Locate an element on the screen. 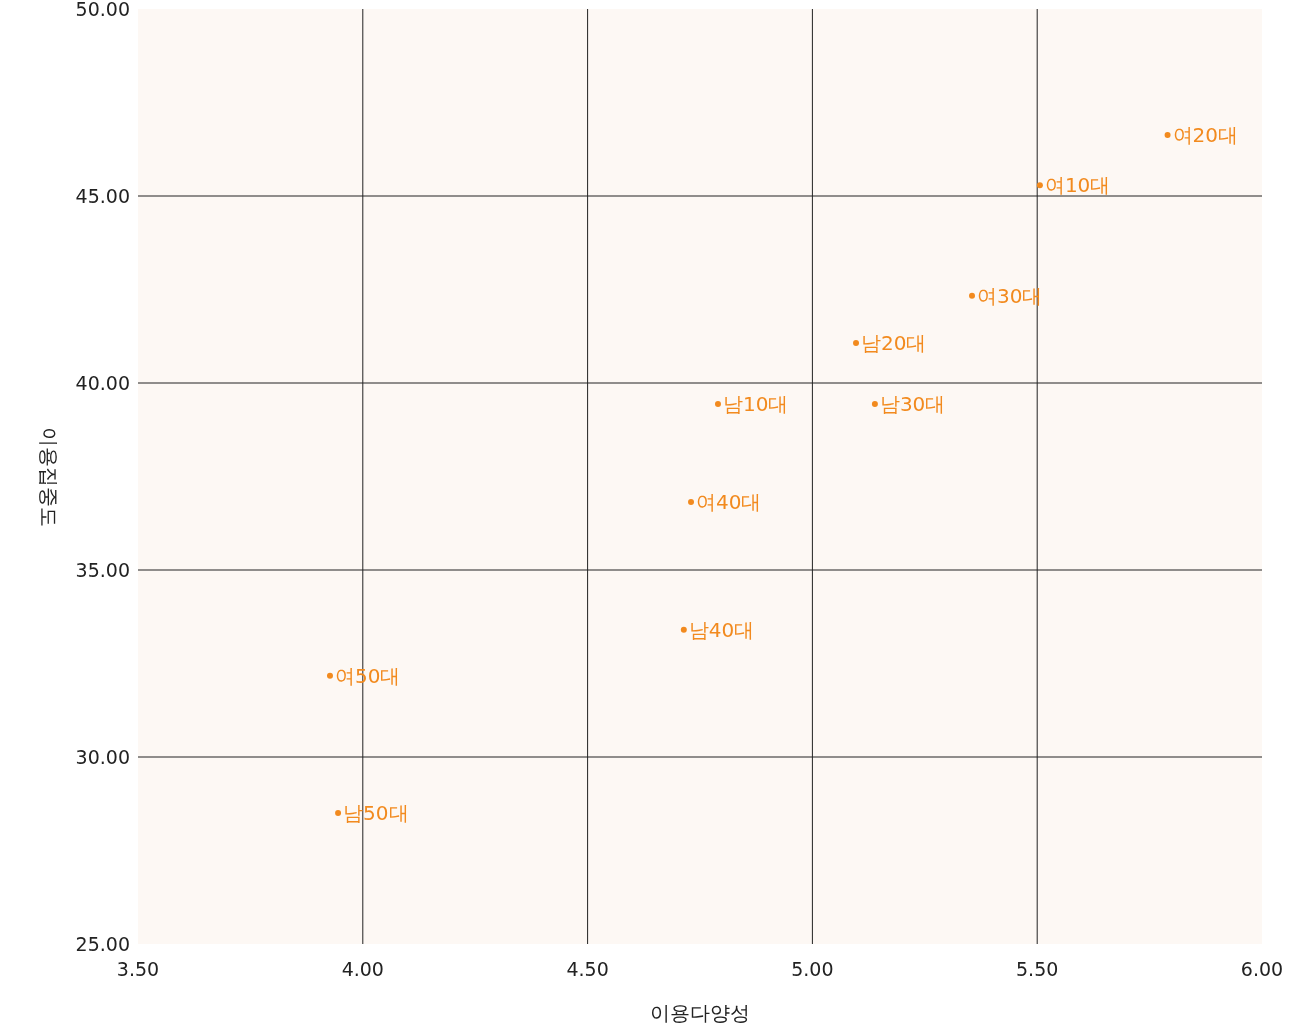 Image resolution: width=1316 pixels, height=1025 pixels. x-tick-label: 4.00 is located at coordinates (362, 969).